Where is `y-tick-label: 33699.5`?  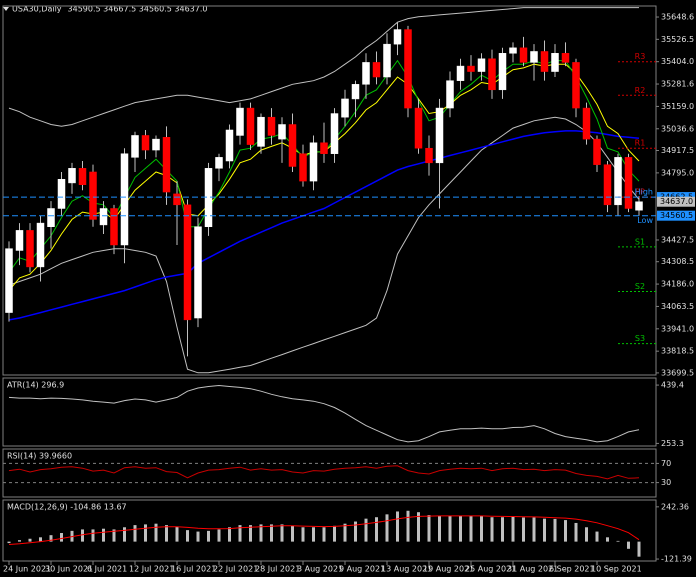
y-tick-label: 33699.5 is located at coordinates (677, 372).